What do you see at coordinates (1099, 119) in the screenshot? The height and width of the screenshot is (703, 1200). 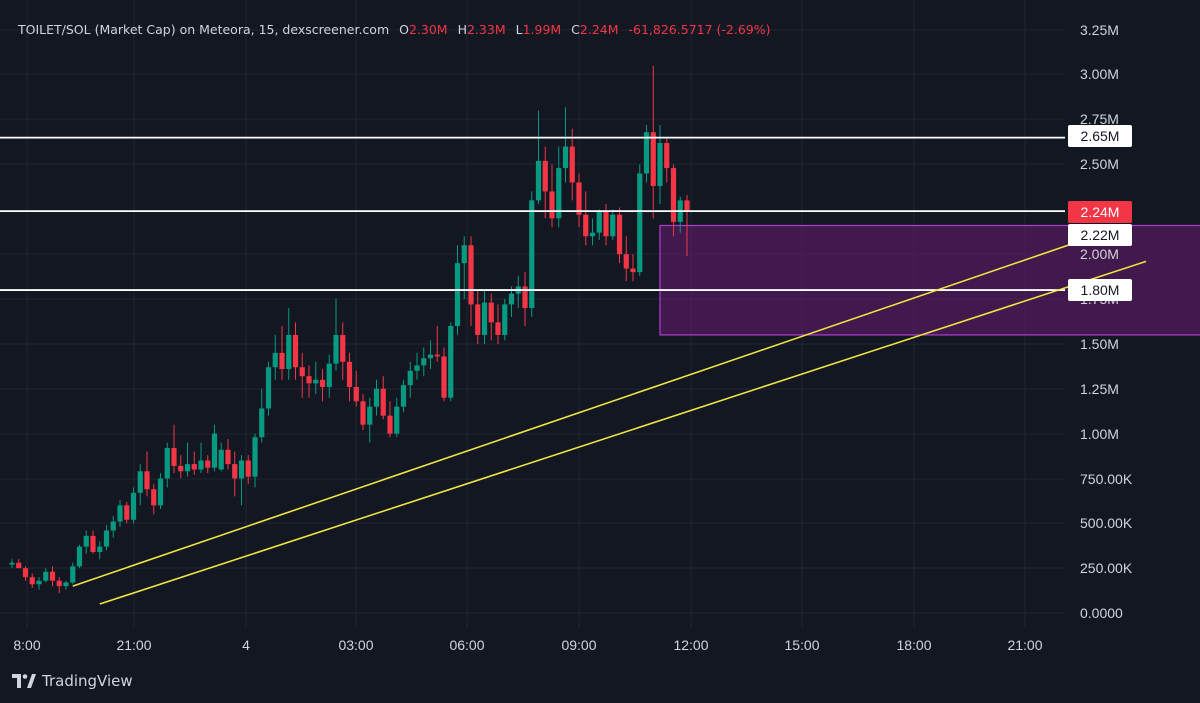 I see `y-tick-label: 2.75M` at bounding box center [1099, 119].